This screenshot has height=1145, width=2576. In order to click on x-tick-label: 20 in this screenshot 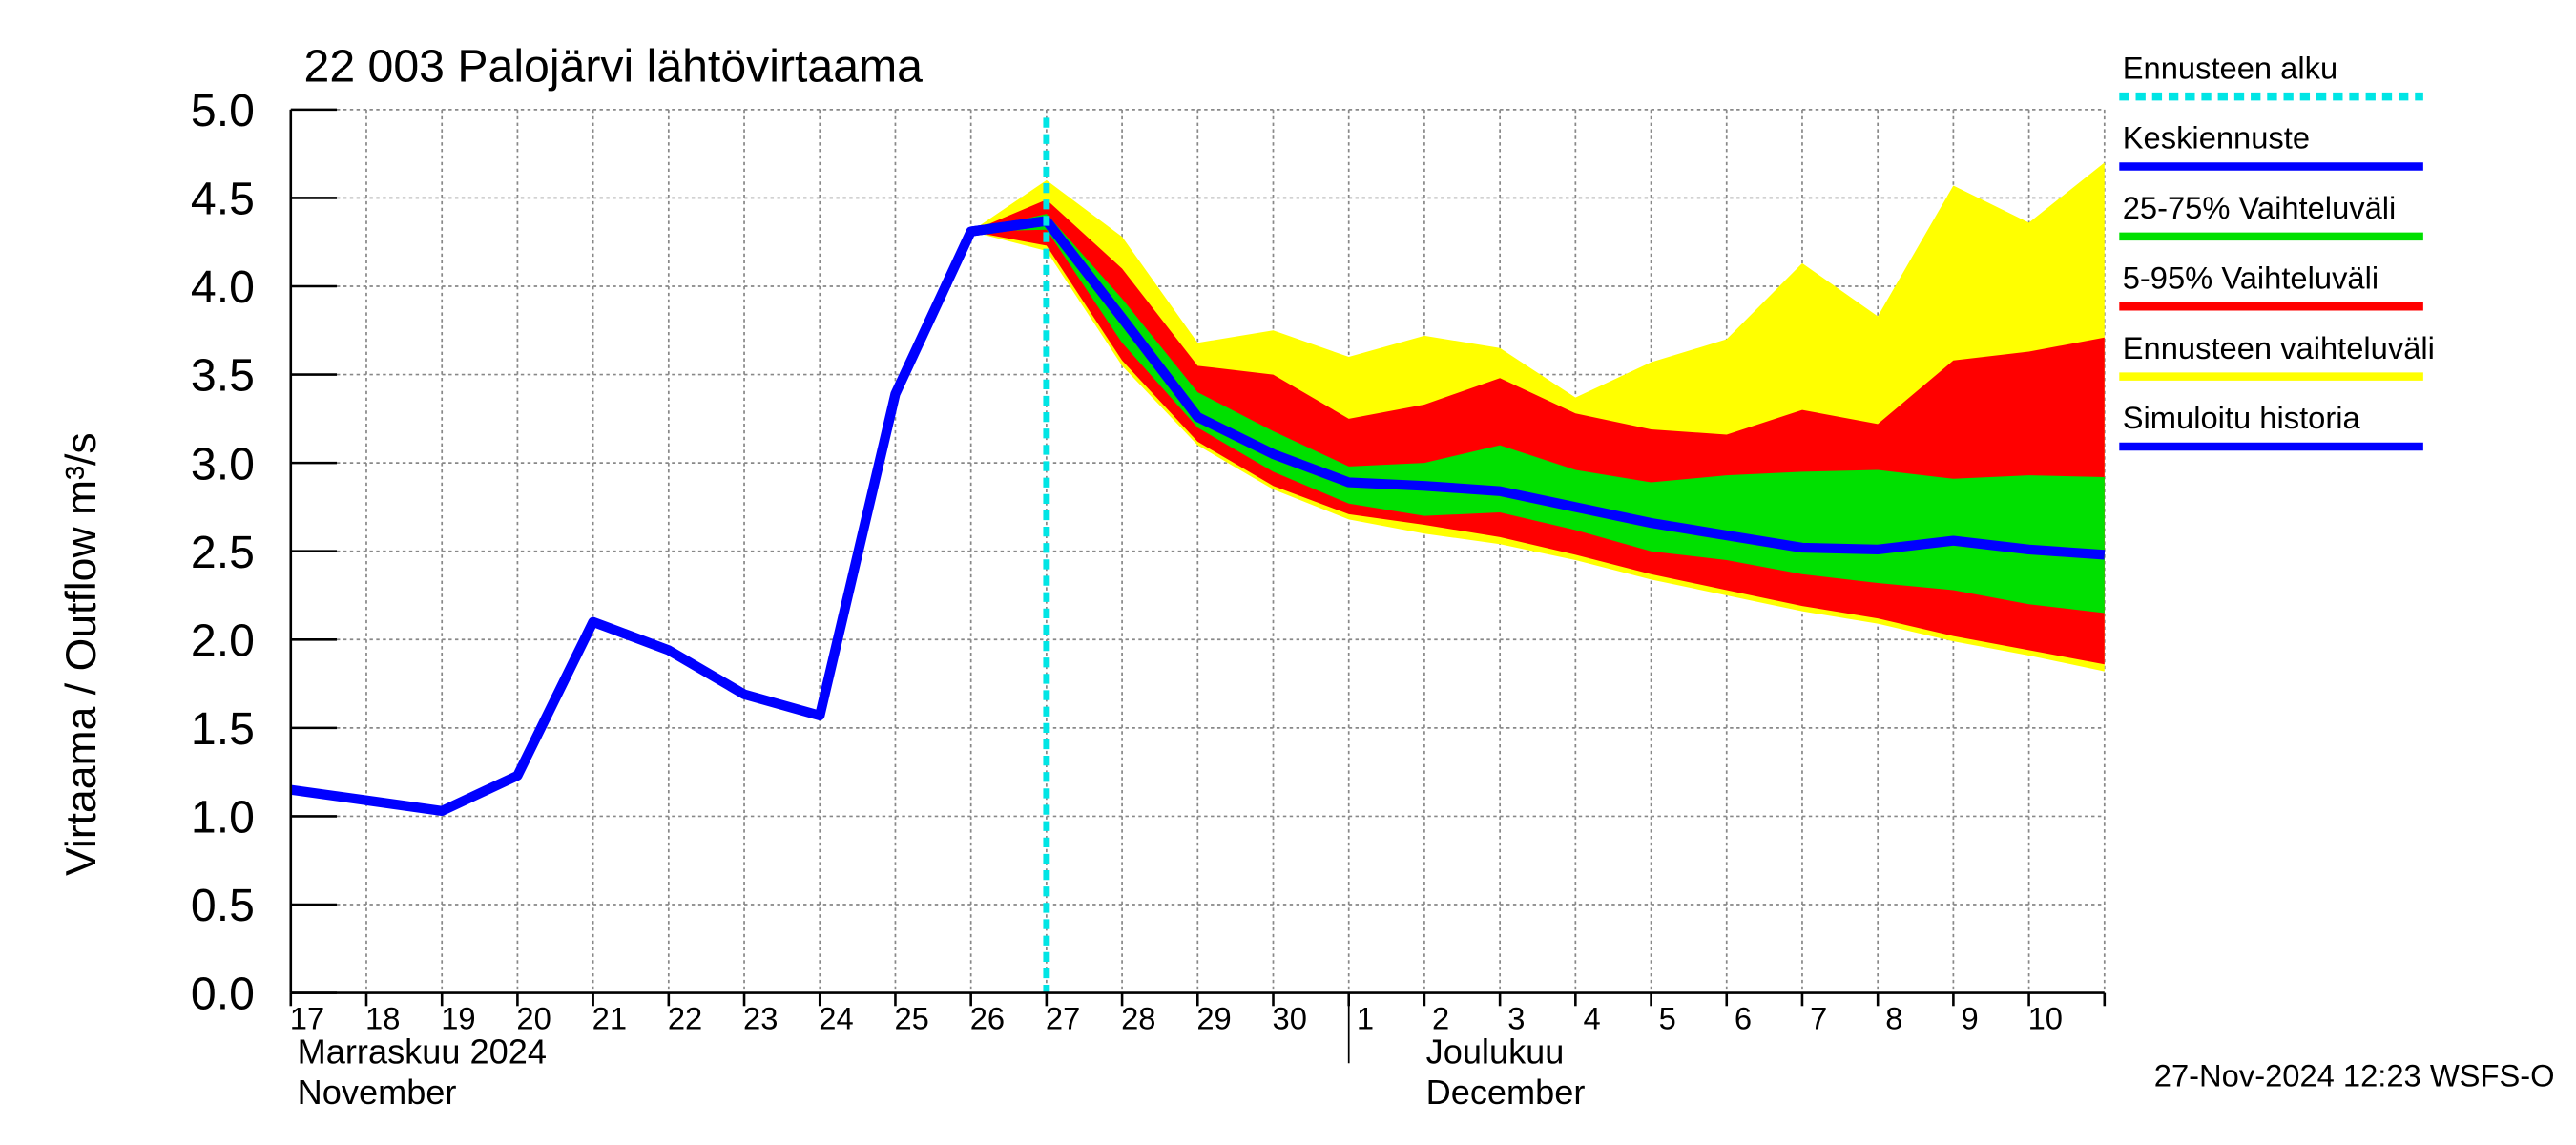, I will do `click(533, 1018)`.